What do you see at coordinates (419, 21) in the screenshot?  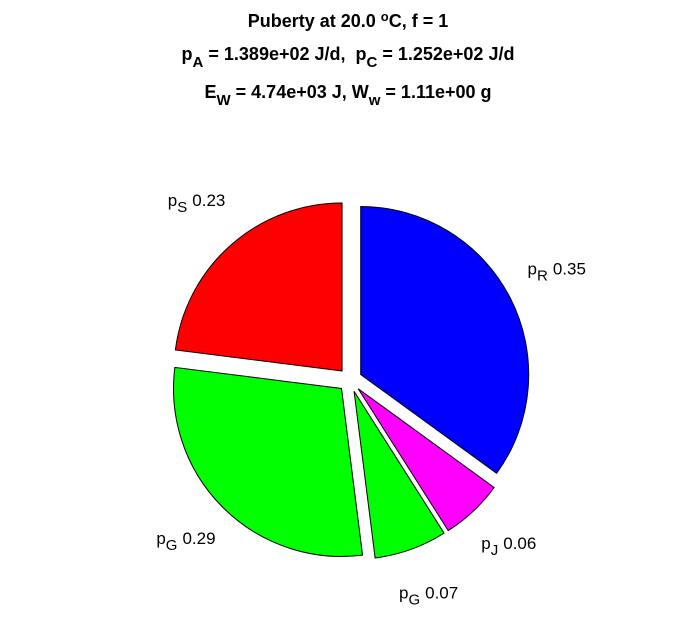 I see `title-text: C, f = 1` at bounding box center [419, 21].